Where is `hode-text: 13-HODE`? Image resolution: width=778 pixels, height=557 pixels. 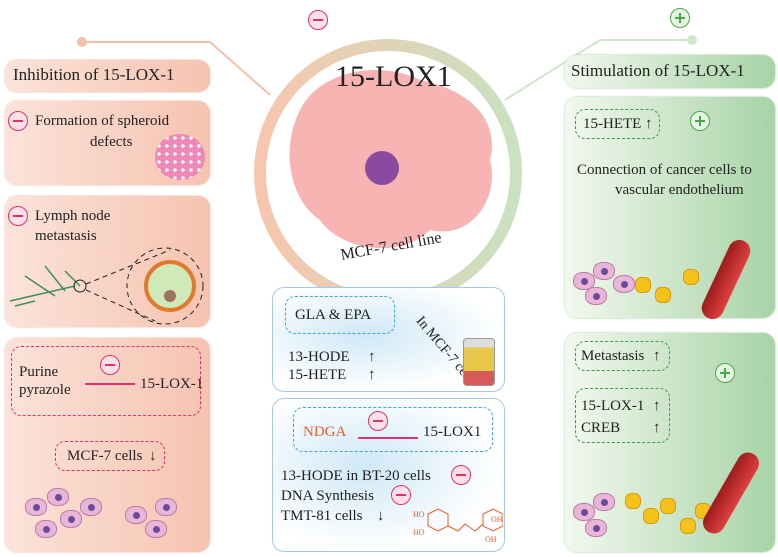 hode-text: 13-HODE is located at coordinates (319, 357).